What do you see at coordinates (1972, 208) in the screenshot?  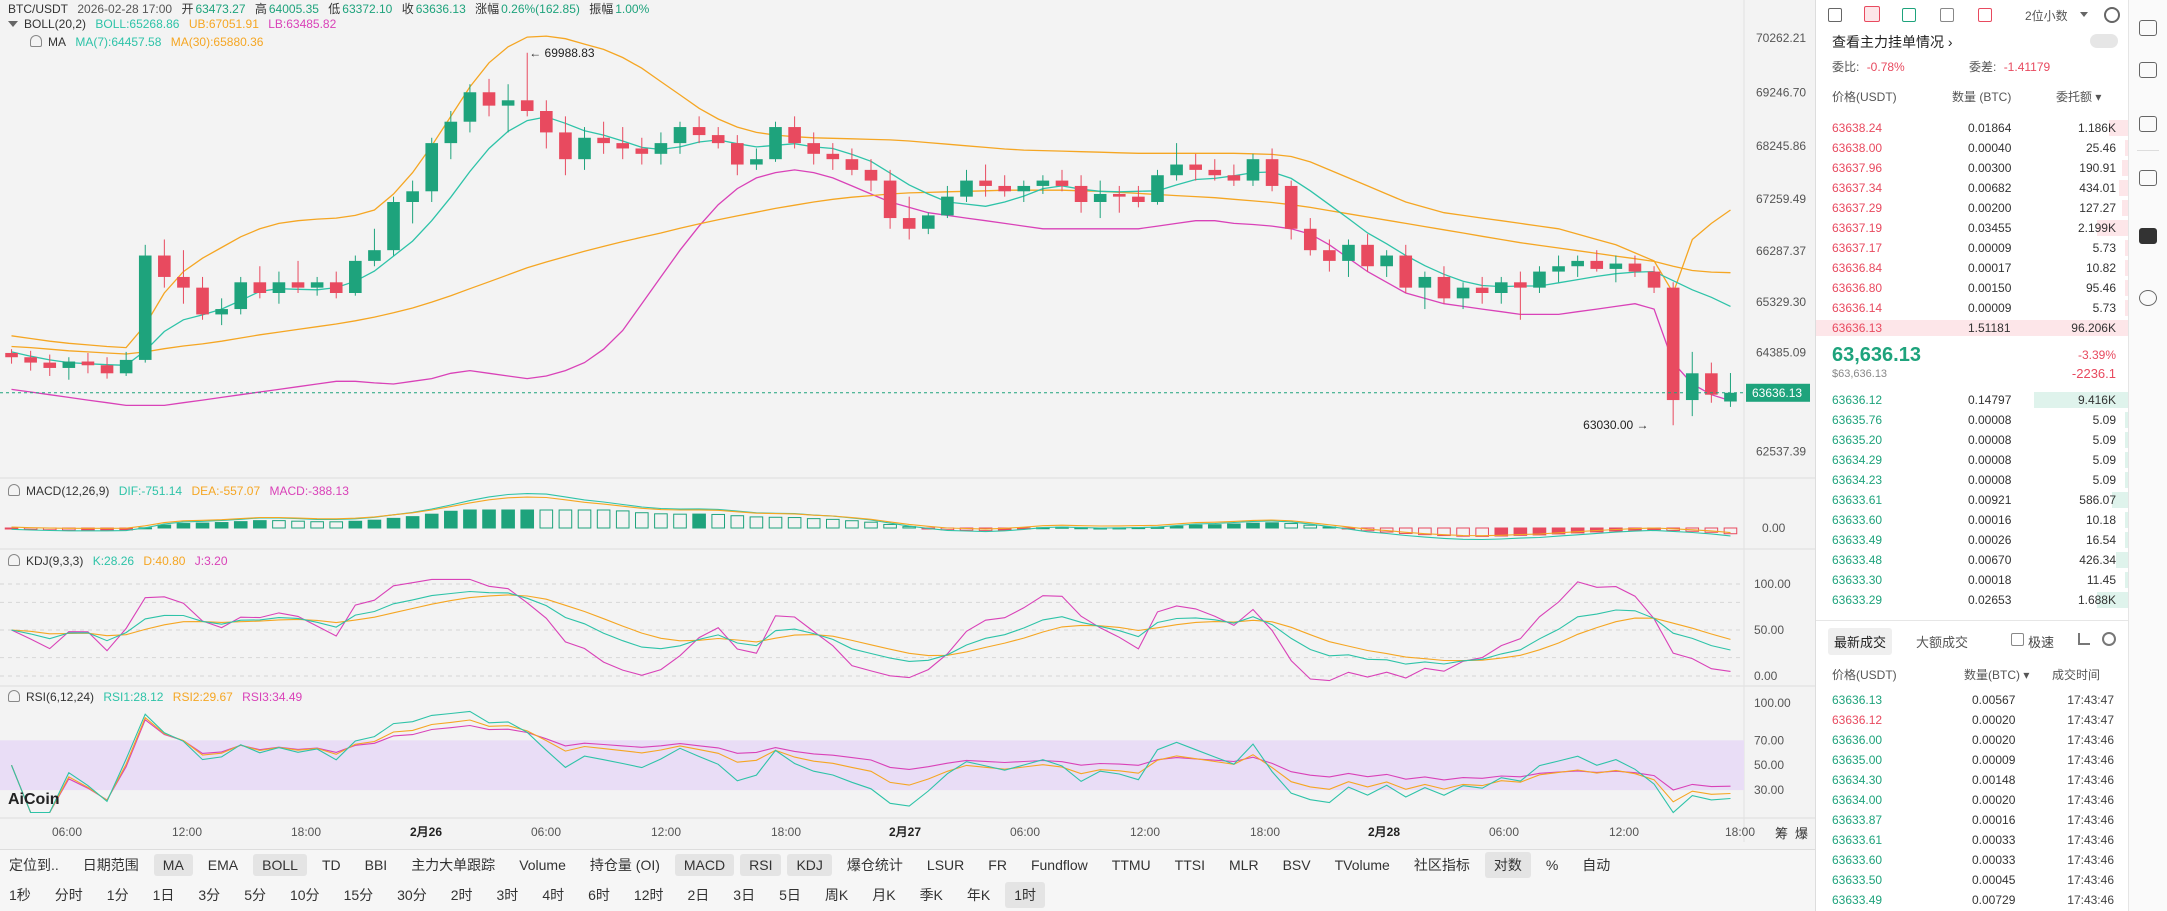 I see `ask-row: 63637.29 0.00200 127.27` at bounding box center [1972, 208].